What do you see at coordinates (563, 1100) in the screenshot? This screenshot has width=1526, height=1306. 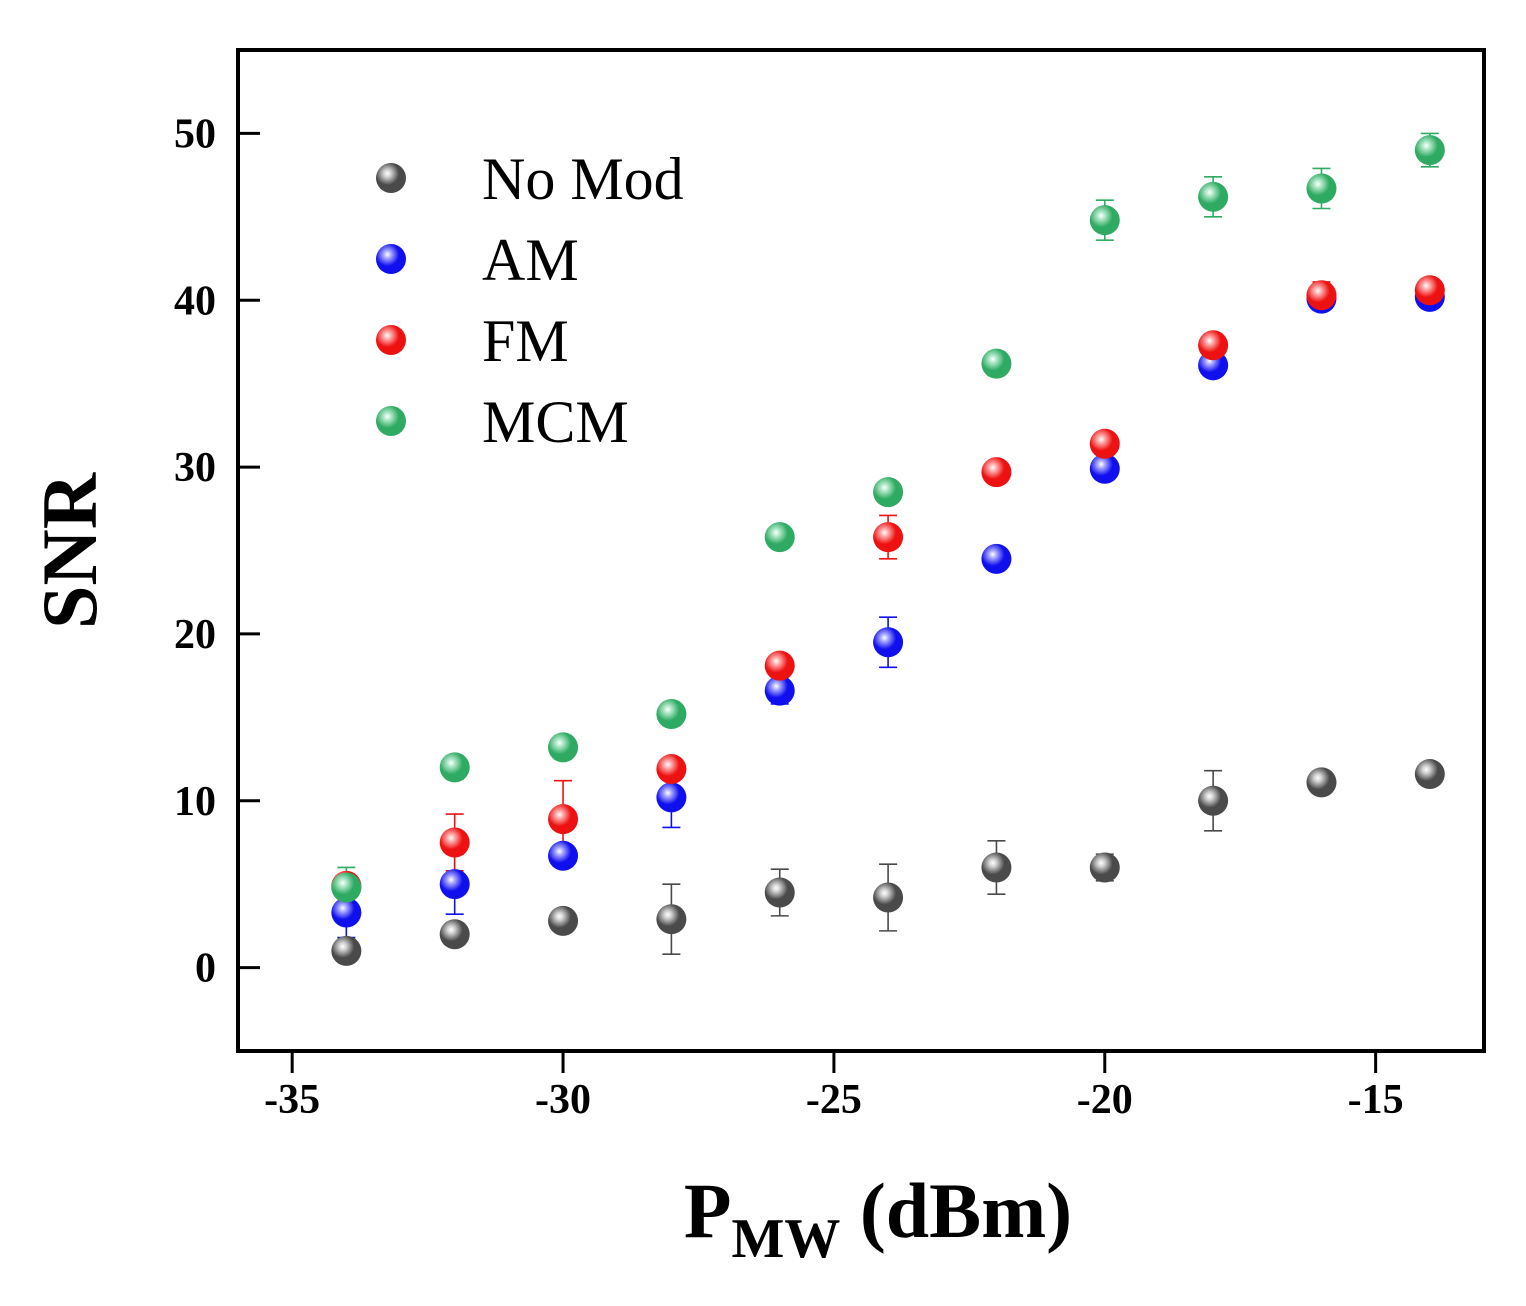 I see `x-tick-label: -30` at bounding box center [563, 1100].